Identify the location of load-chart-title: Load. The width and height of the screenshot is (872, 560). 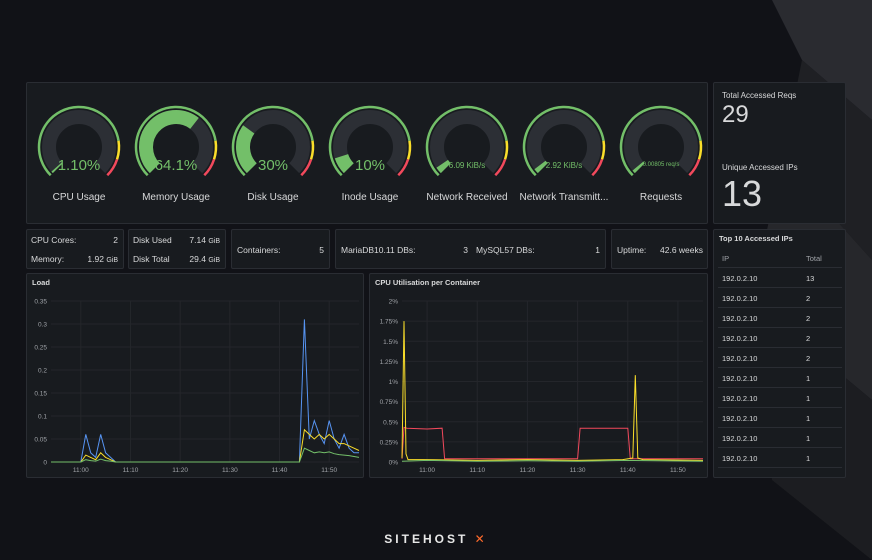
(41, 282).